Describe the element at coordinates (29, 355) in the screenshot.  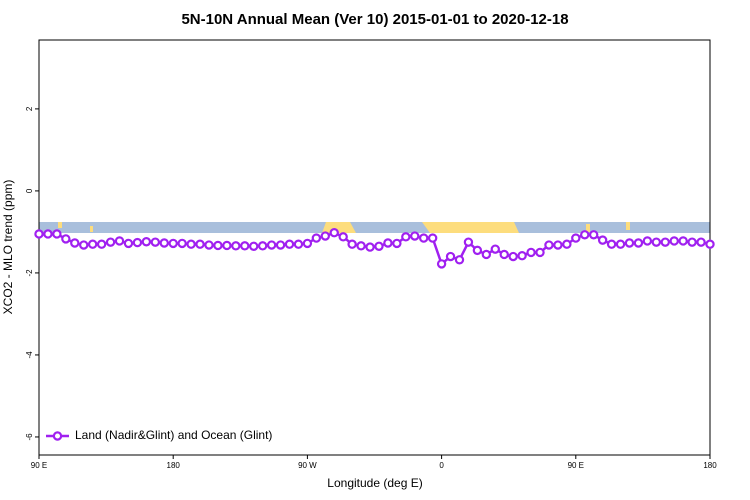
I see `y-tick-label: -4` at that location.